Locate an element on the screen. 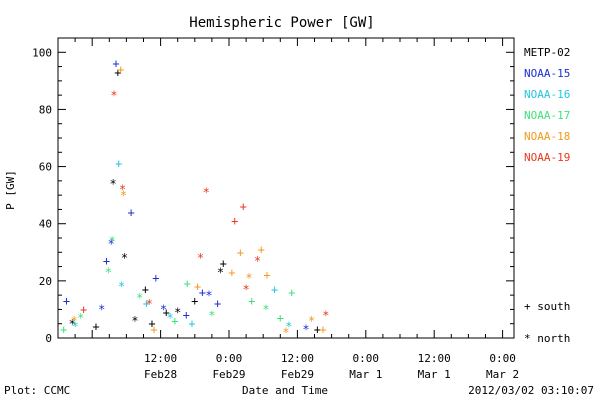  y-tick-label: 100 is located at coordinates (42, 52).